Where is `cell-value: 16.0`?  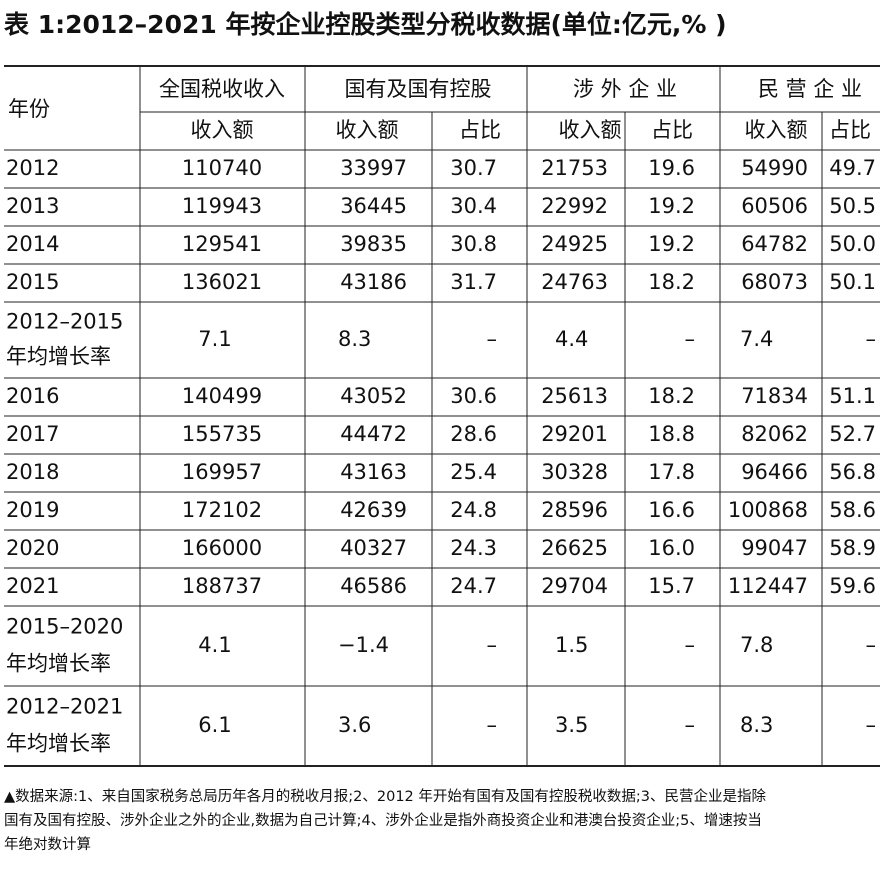
cell-value: 16.0 is located at coordinates (671, 548).